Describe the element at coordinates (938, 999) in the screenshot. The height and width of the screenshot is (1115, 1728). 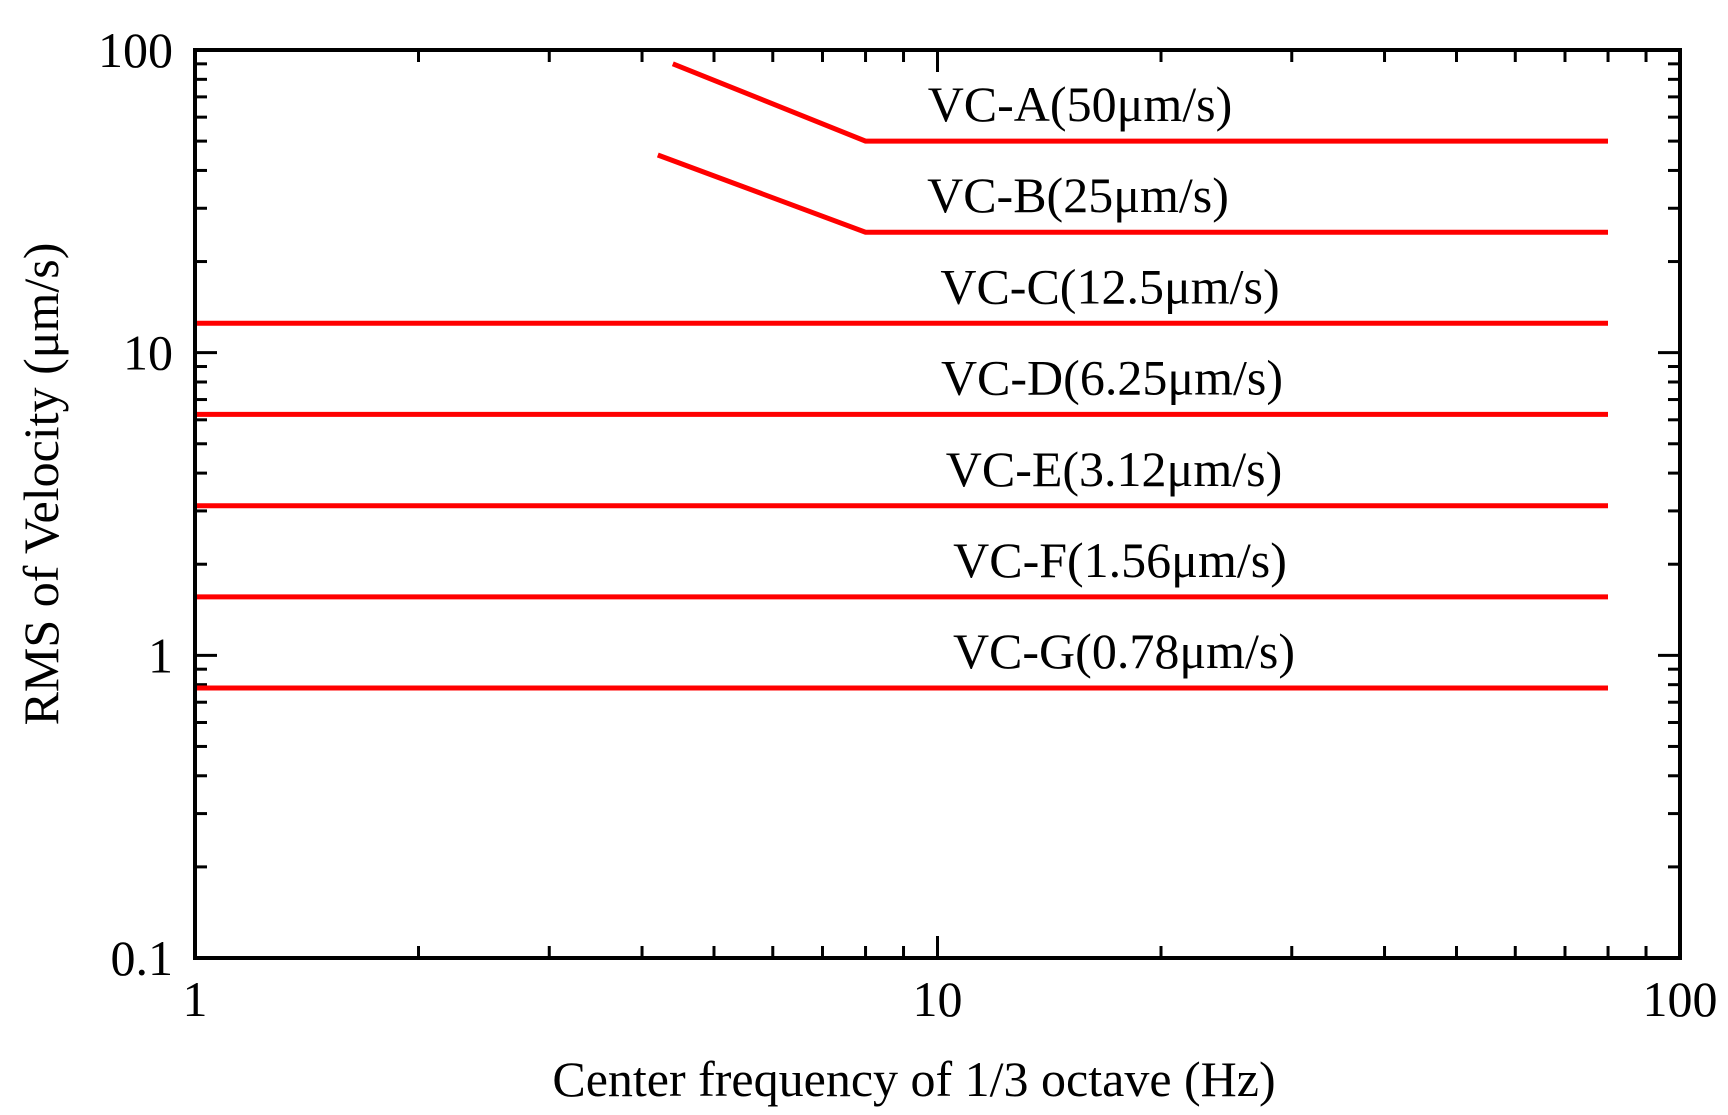
I see `x-tick-label: 10` at that location.